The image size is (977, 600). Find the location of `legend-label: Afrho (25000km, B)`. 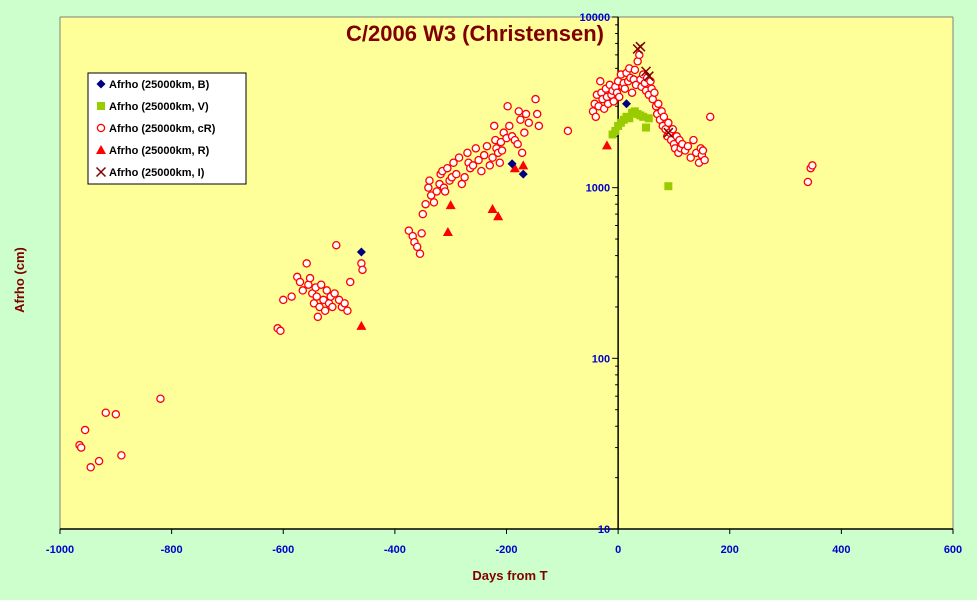

legend-label: Afrho (25000km, B) is located at coordinates (159, 85).